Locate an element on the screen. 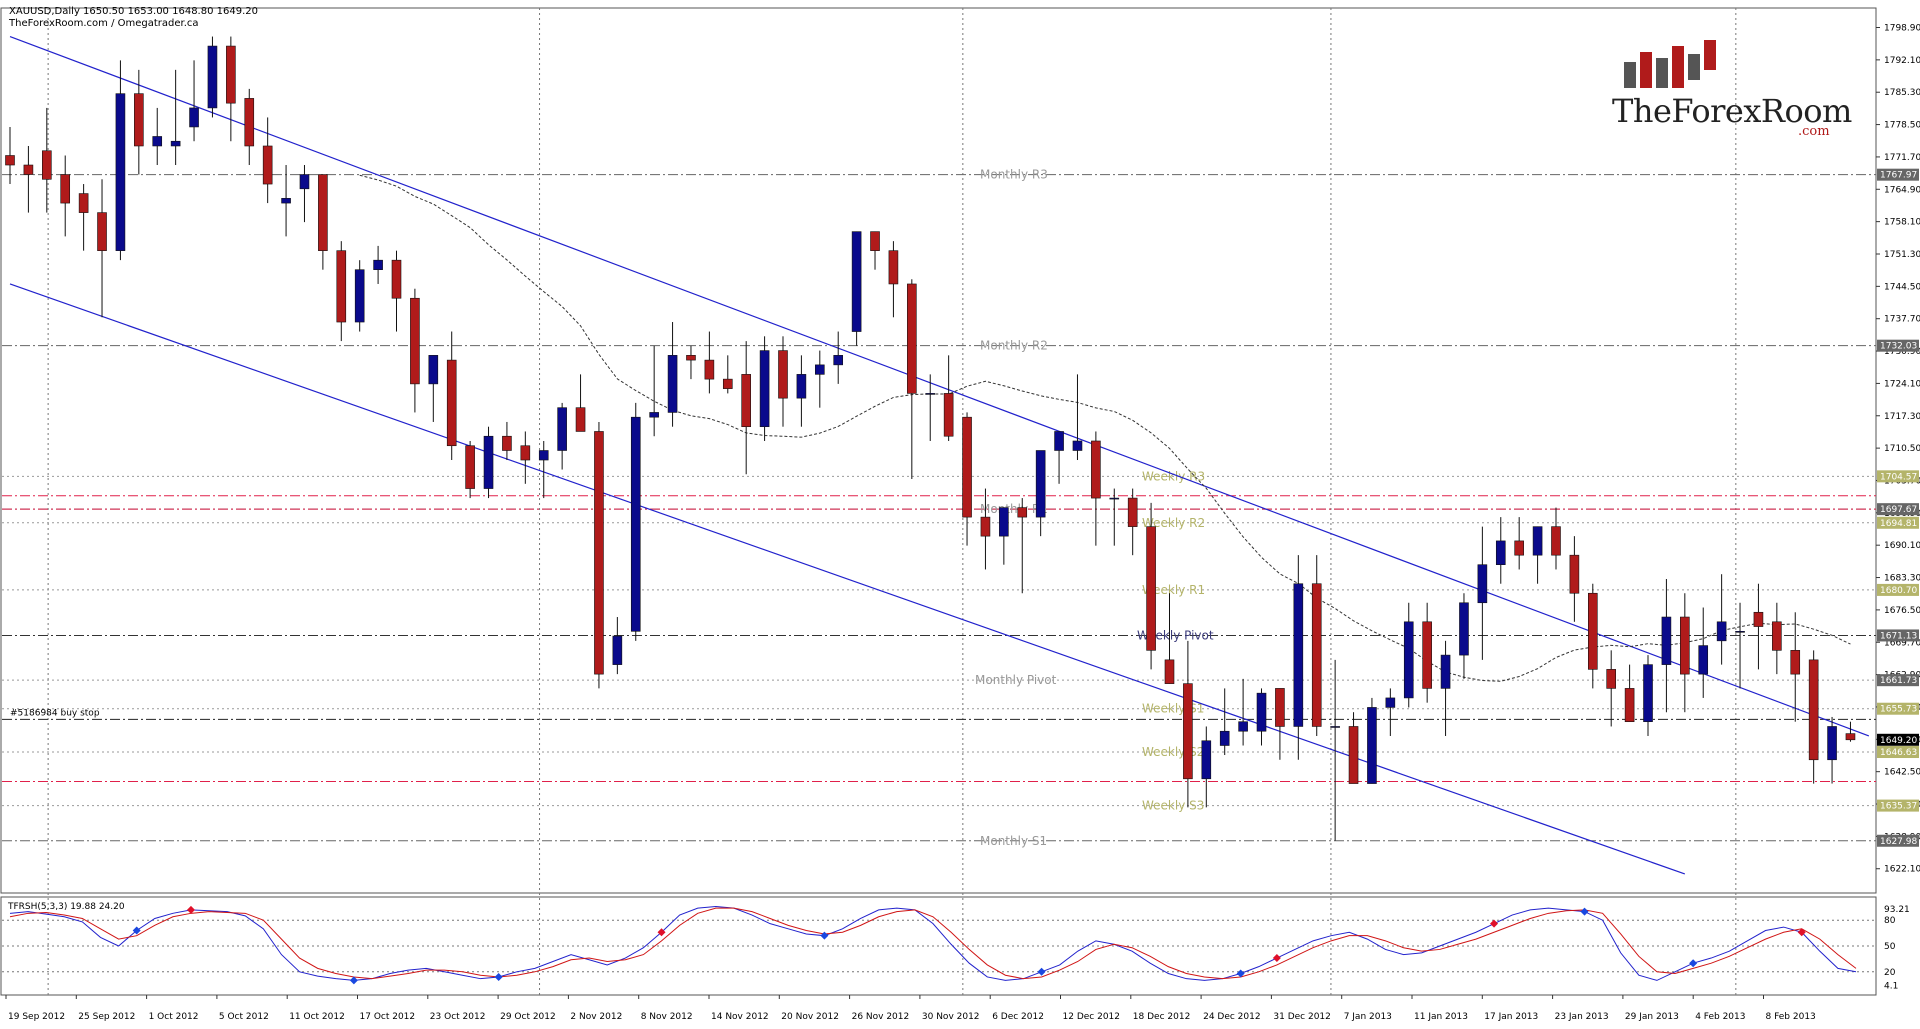 The height and width of the screenshot is (1029, 1920). x-tick-label: 26 Nov 2012 is located at coordinates (881, 1017).